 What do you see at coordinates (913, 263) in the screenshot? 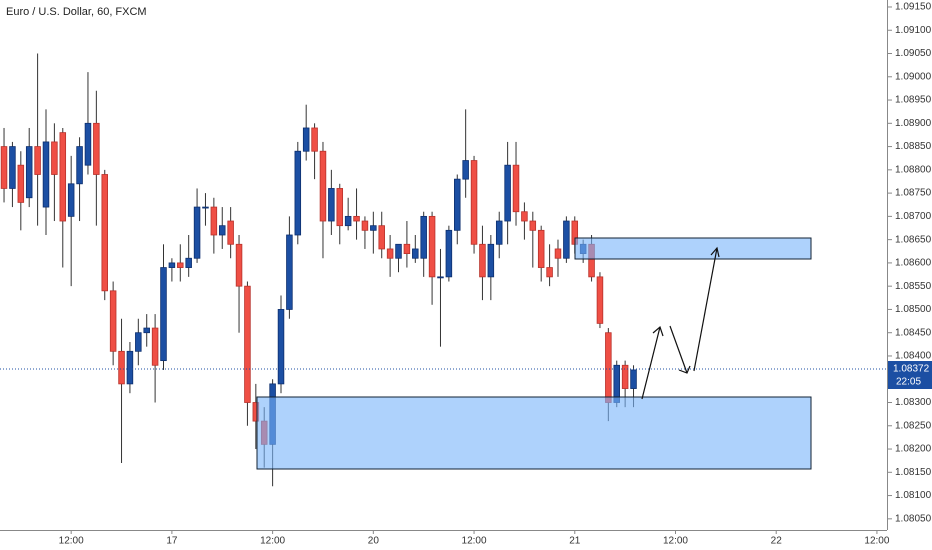
I see `y-tick-label: 1.08600` at bounding box center [913, 263].